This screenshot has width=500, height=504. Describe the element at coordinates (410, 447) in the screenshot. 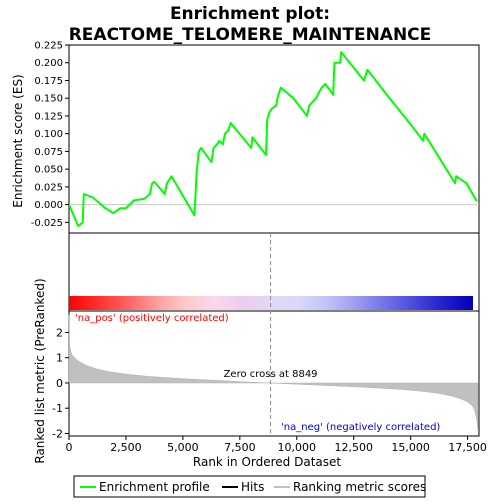

I see `rank-x-tick-label: 15,000` at that location.